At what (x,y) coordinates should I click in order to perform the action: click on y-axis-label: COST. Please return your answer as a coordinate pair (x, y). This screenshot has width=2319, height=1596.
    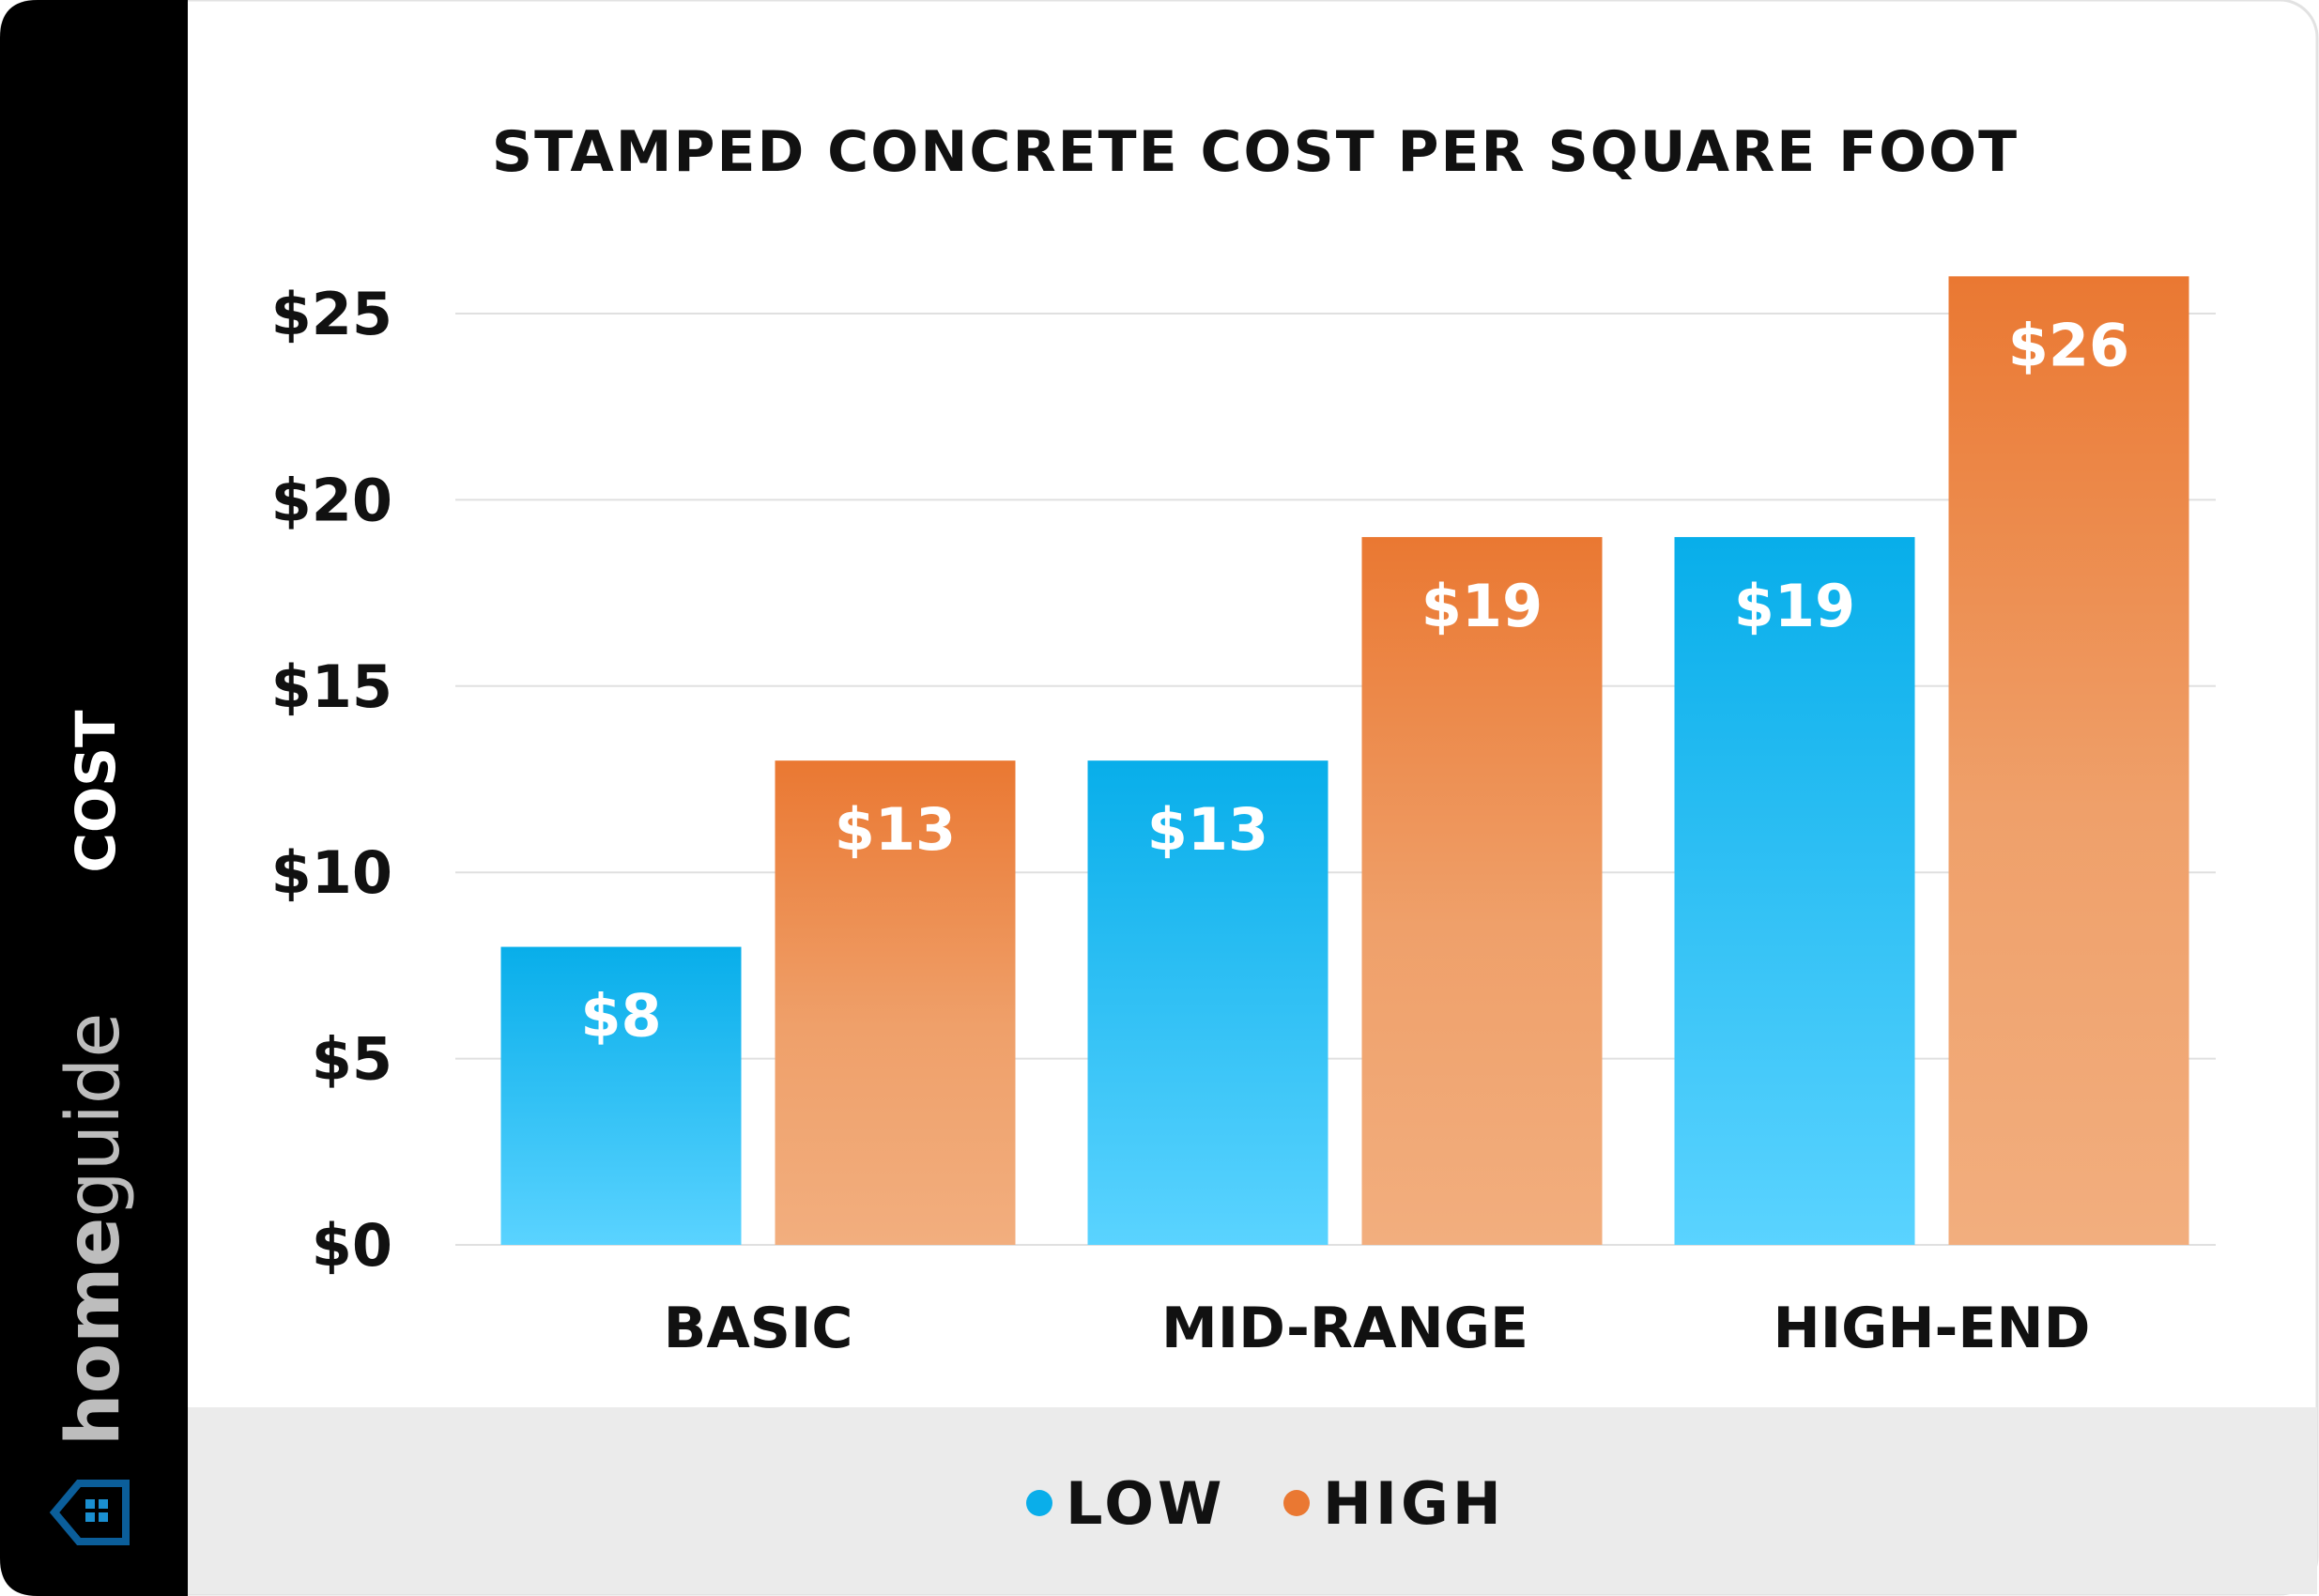
    Looking at the image, I should click on (96, 792).